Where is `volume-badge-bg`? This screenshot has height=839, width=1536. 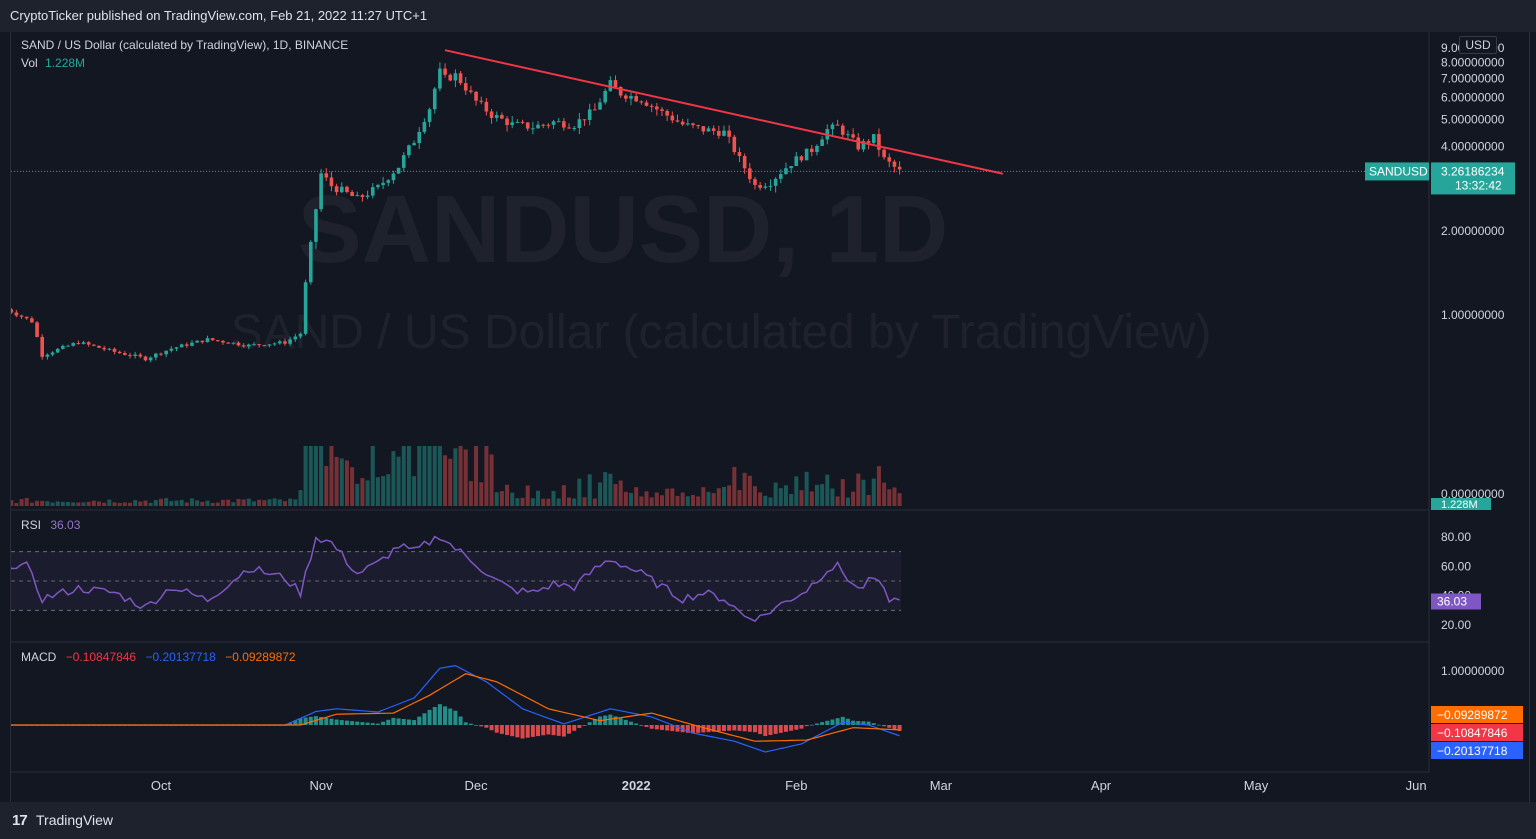 volume-badge-bg is located at coordinates (1461, 504).